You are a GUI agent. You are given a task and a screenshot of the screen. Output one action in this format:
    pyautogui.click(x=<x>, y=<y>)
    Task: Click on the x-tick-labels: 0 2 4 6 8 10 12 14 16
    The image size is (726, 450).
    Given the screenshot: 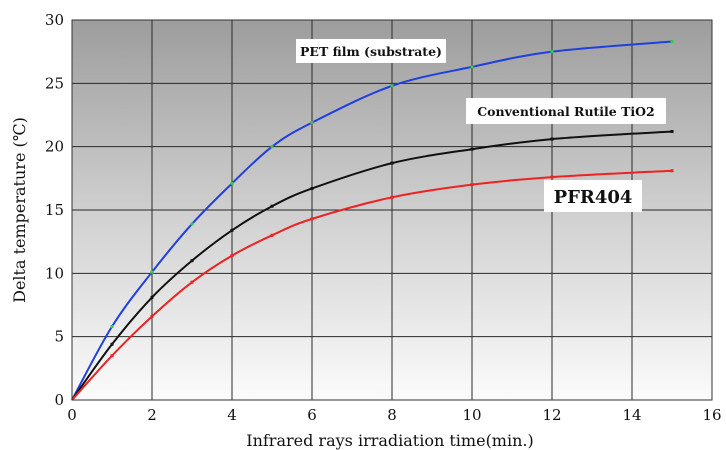 What is the action you would take?
    pyautogui.click(x=394, y=415)
    